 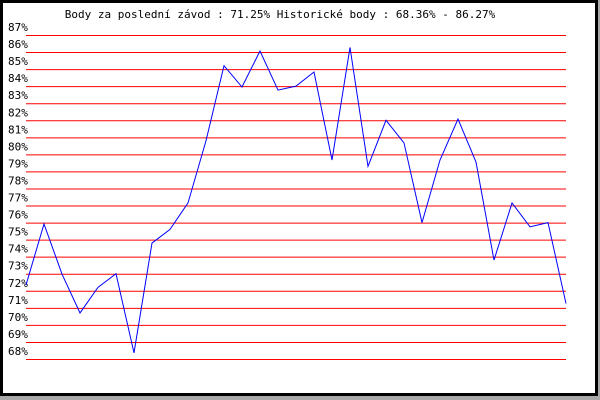 What do you see at coordinates (18, 351) in the screenshot?
I see `y-tick-label: 68%` at bounding box center [18, 351].